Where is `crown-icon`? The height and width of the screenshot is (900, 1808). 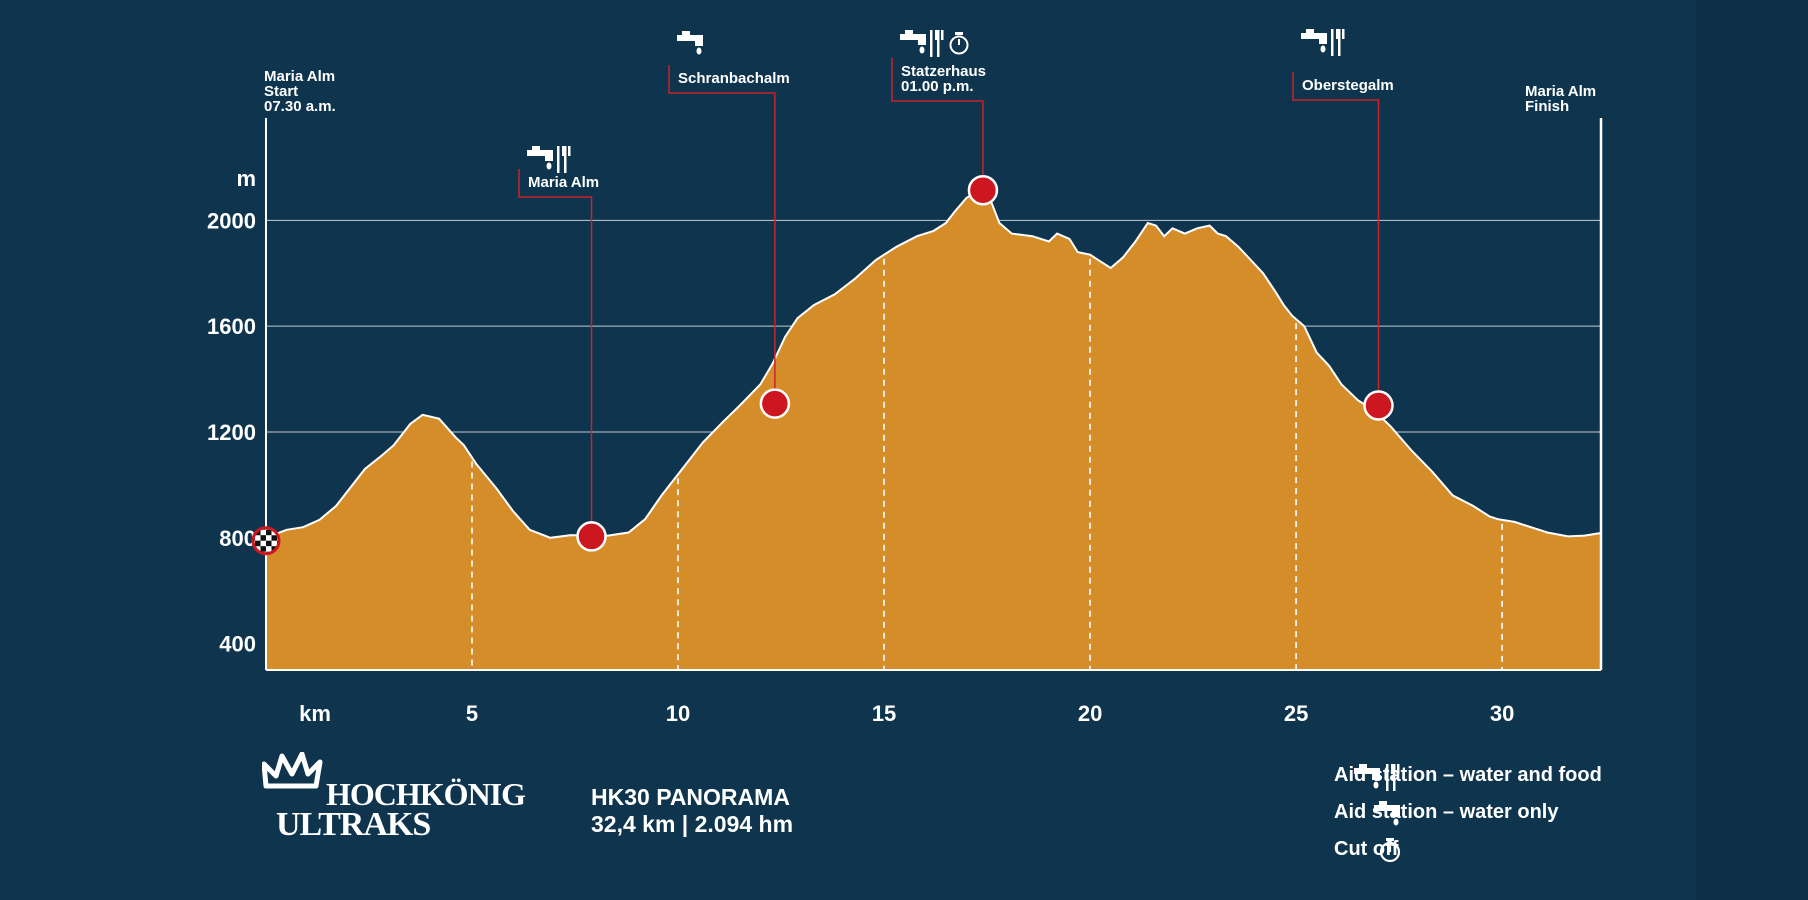 crown-icon is located at coordinates (292, 770).